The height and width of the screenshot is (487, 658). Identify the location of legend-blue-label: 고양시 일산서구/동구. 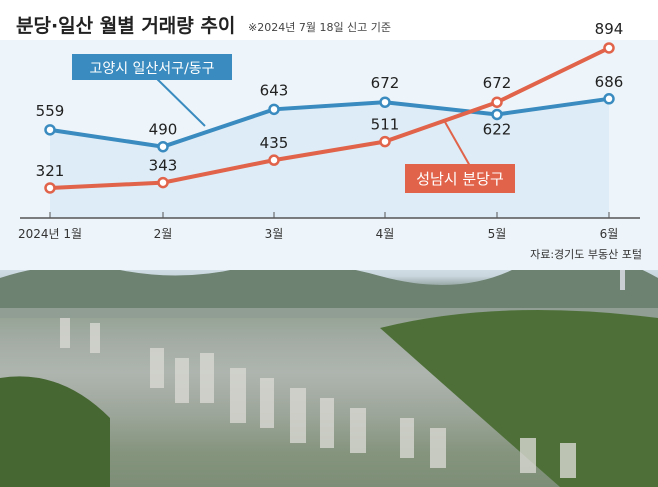
(151, 69).